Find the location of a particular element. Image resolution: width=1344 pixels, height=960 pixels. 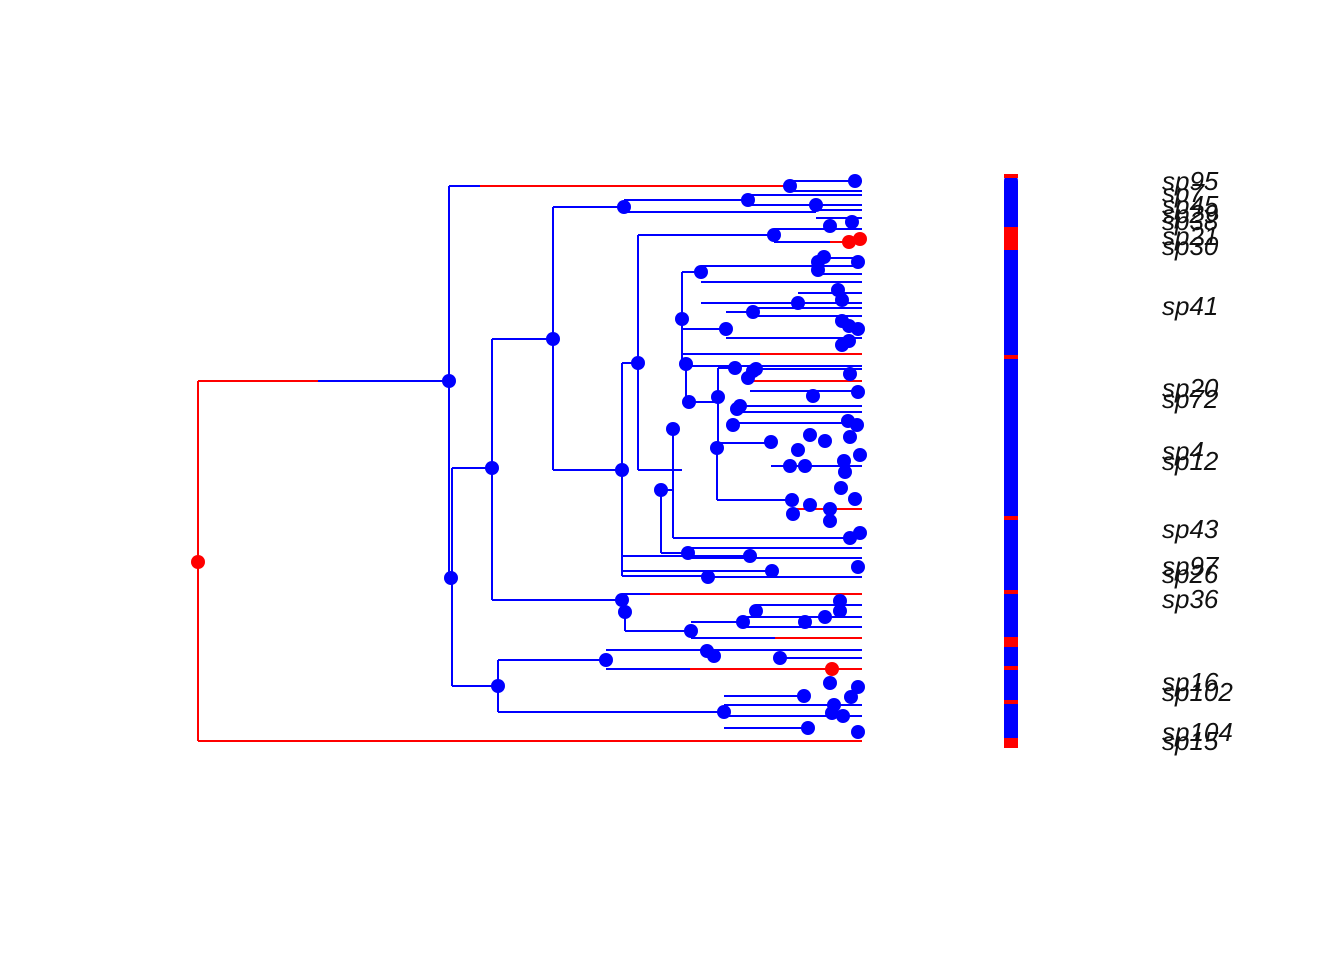

tip-label: sp15 is located at coordinates (1190, 741).